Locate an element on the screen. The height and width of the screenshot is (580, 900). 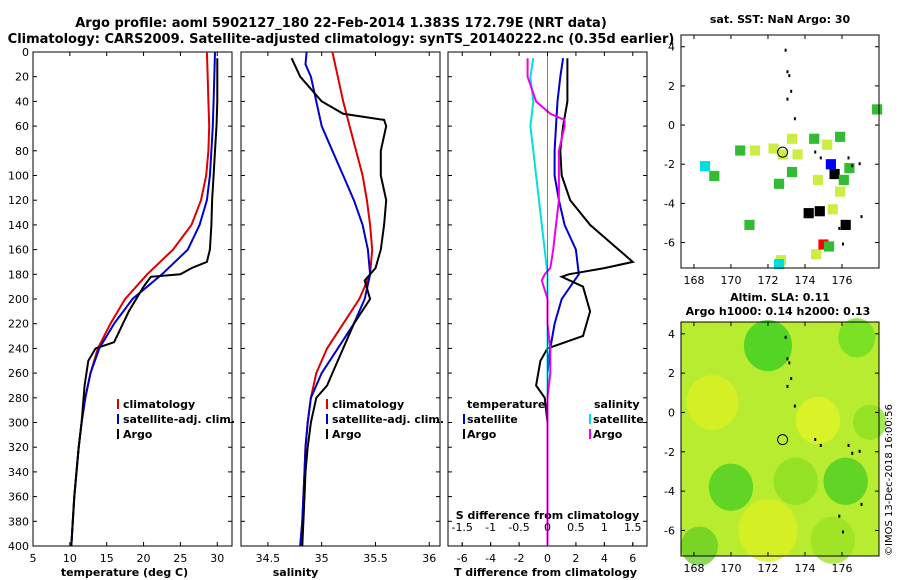
y-tick-label: 320 is located at coordinates (18, 447).